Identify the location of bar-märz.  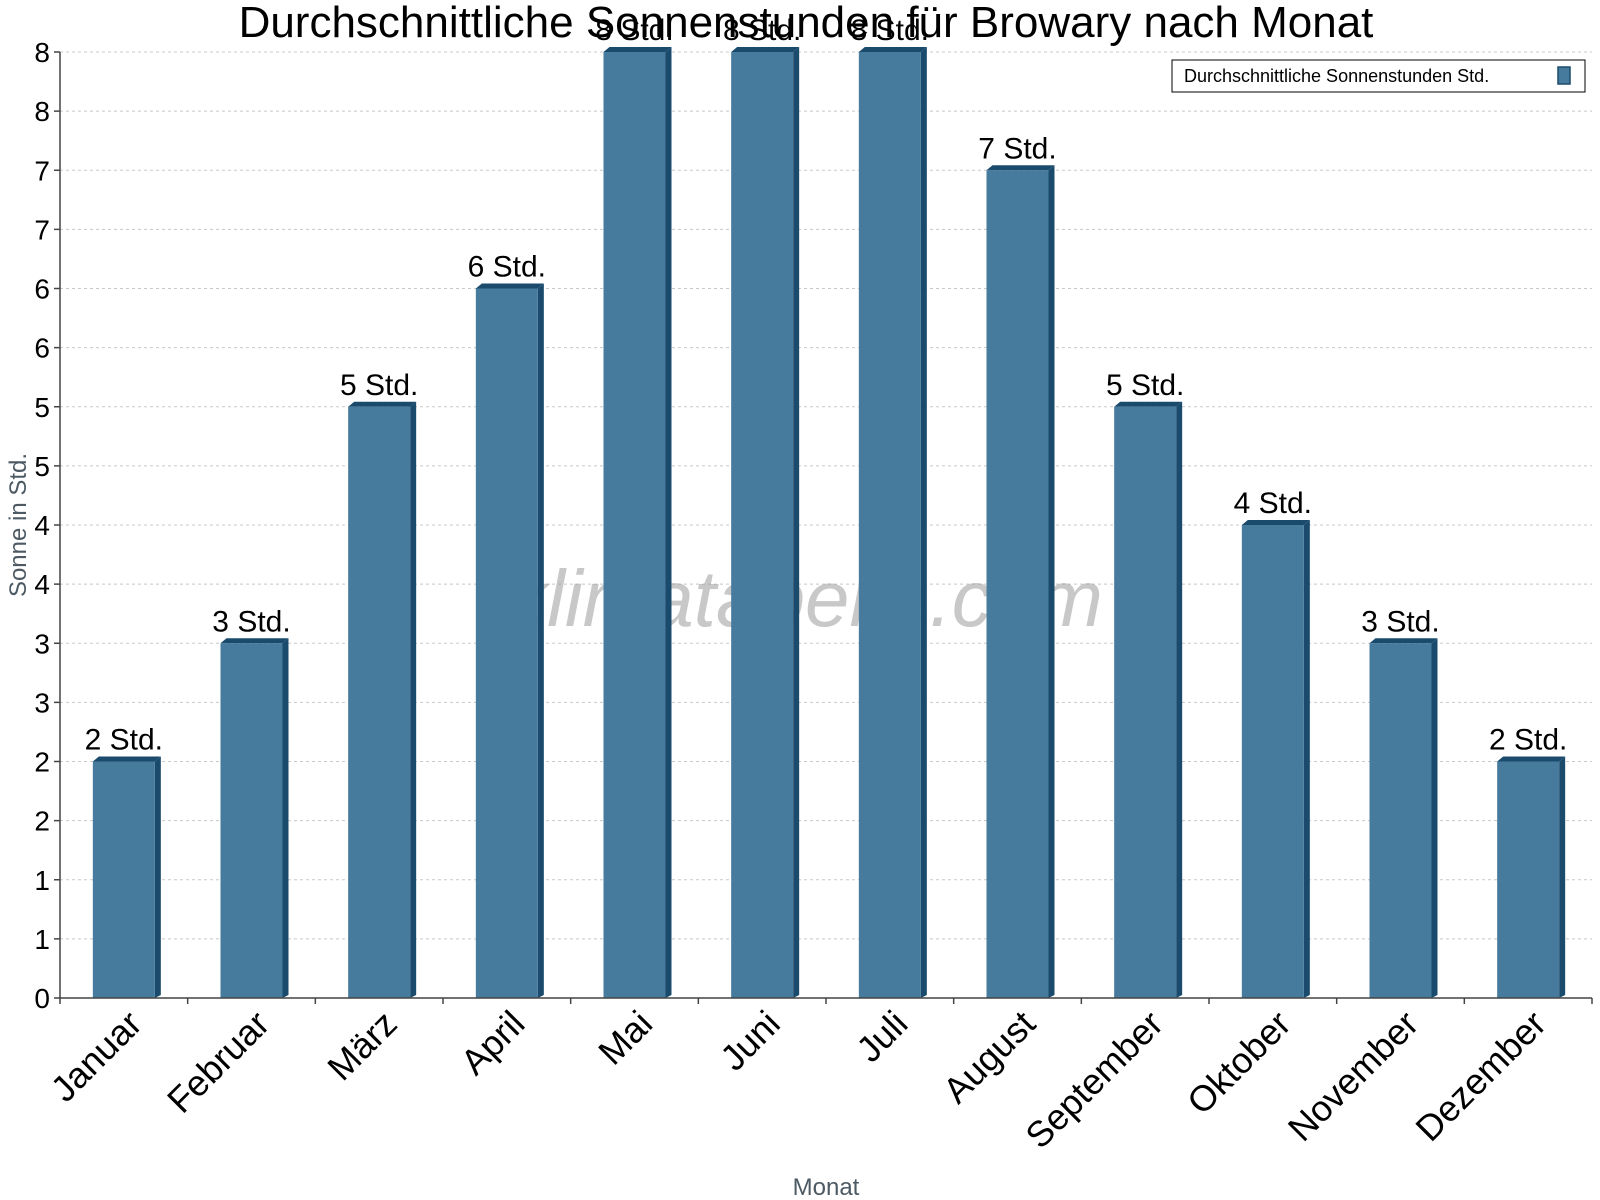
(382, 699).